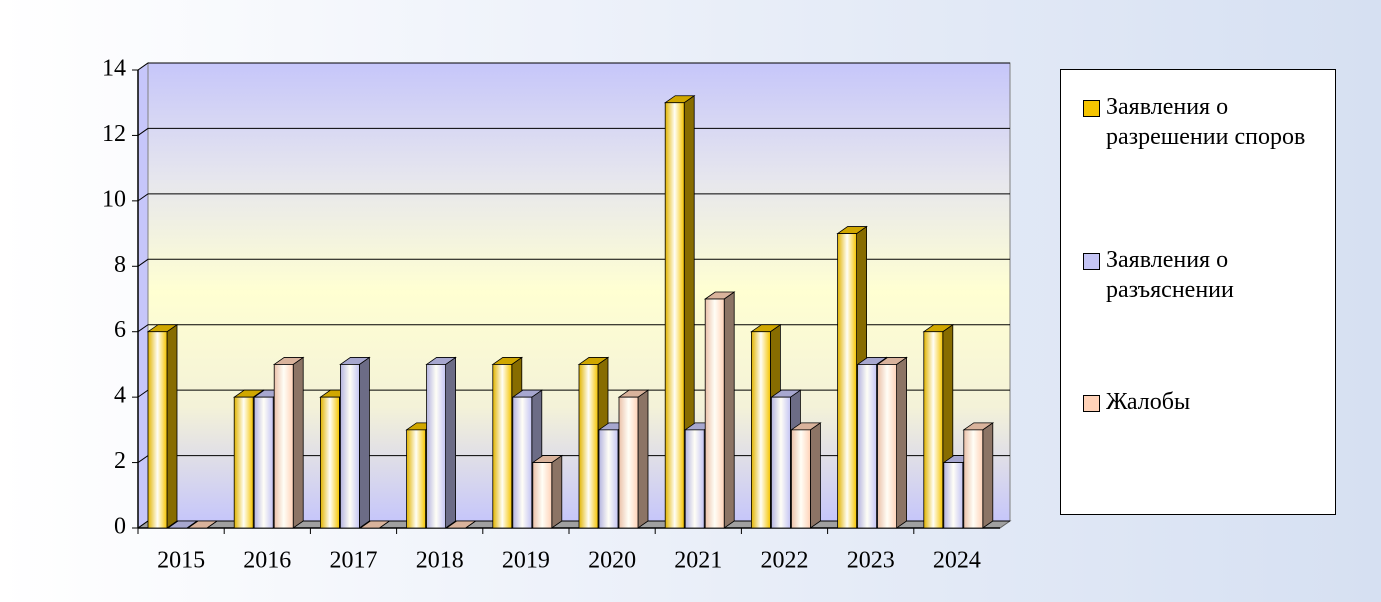 Image resolution: width=1381 pixels, height=602 pixels. Describe the element at coordinates (612, 561) in the screenshot. I see `x-tick-label: 2020` at that location.